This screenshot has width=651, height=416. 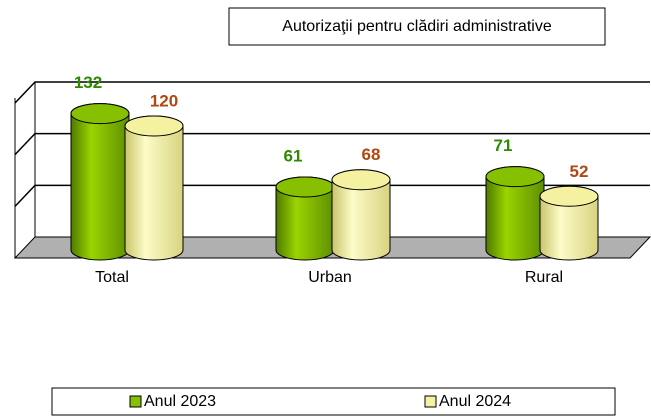 I want to click on legend-label: Anul 2024, so click(x=475, y=401).